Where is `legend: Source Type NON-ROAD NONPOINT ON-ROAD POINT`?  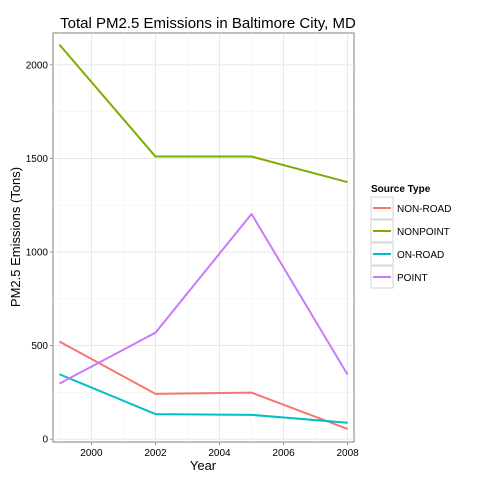 legend: Source Type NON-ROAD NONPOINT ON-ROAD POINT is located at coordinates (410, 236).